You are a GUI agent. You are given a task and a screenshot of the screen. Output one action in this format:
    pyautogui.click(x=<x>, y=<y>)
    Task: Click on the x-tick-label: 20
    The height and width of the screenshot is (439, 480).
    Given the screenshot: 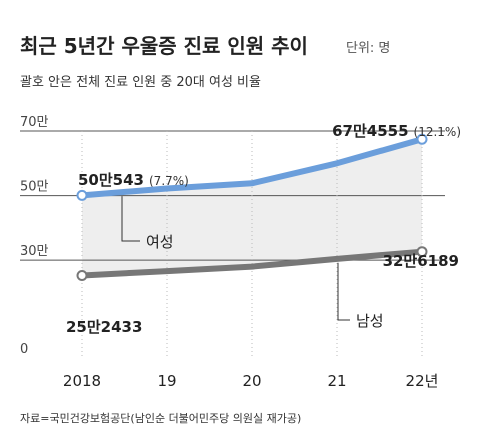 What is the action you would take?
    pyautogui.click(x=251, y=381)
    